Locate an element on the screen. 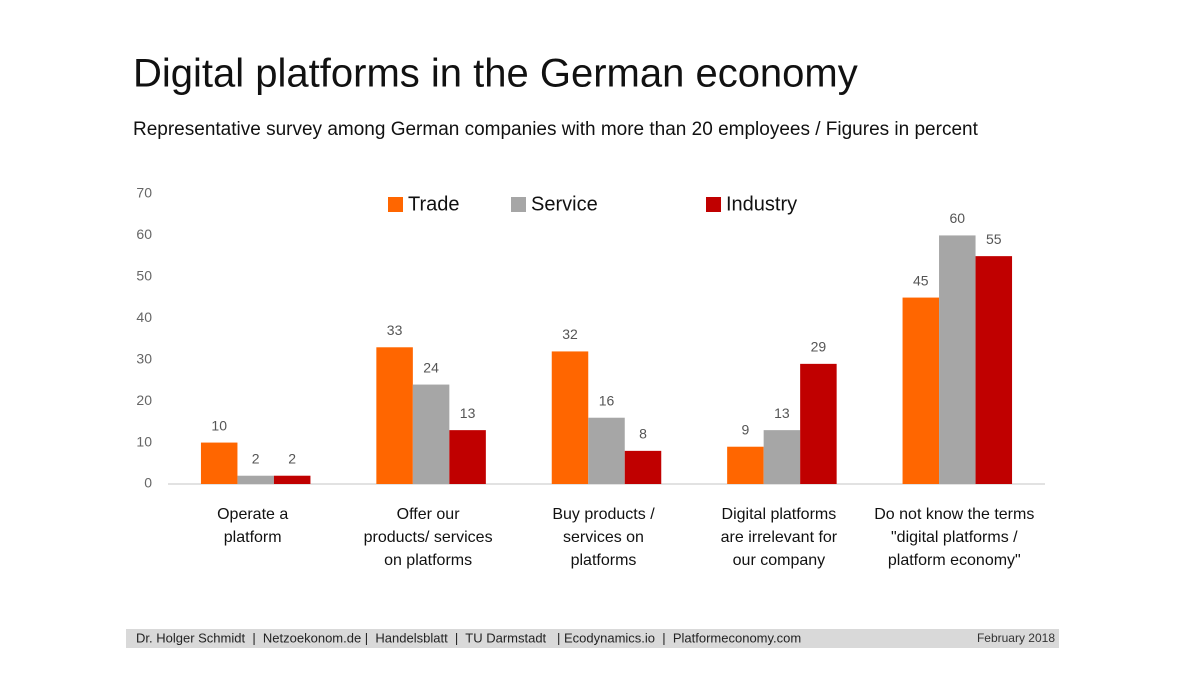  legend-label: Industry is located at coordinates (761, 204).